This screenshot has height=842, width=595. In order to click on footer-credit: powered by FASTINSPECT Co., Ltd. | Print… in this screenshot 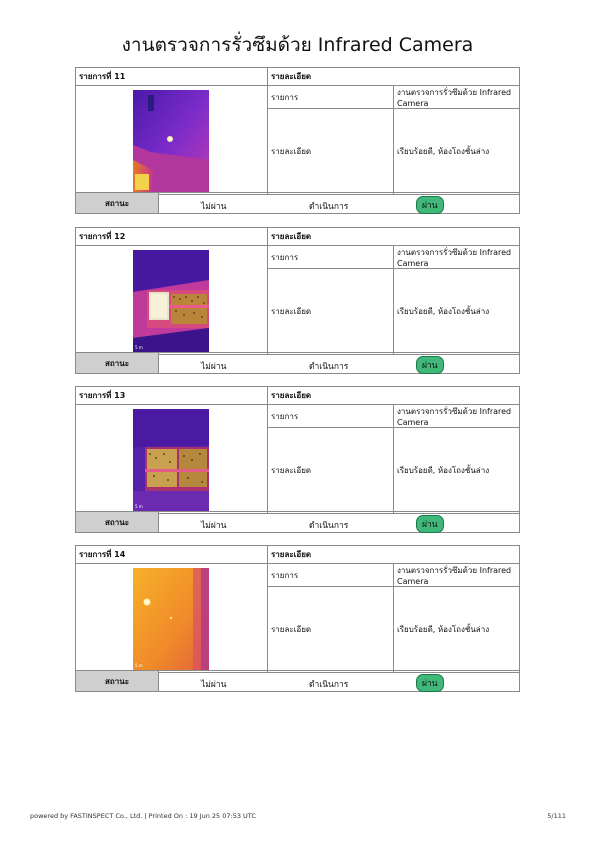, I will do `click(143, 816)`.